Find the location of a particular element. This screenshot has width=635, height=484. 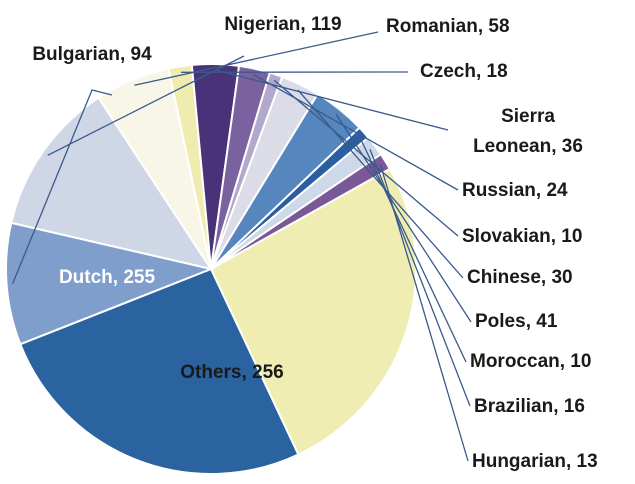

slice-label-russian: Russian, 24 is located at coordinates (515, 190).